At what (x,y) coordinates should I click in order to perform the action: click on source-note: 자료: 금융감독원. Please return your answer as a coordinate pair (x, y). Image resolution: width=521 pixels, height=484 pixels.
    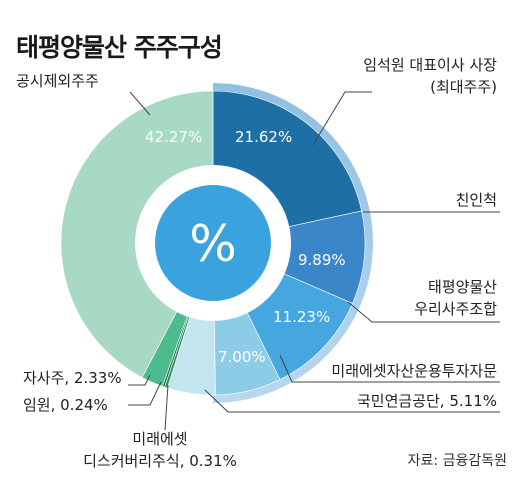
    Looking at the image, I should click on (457, 461).